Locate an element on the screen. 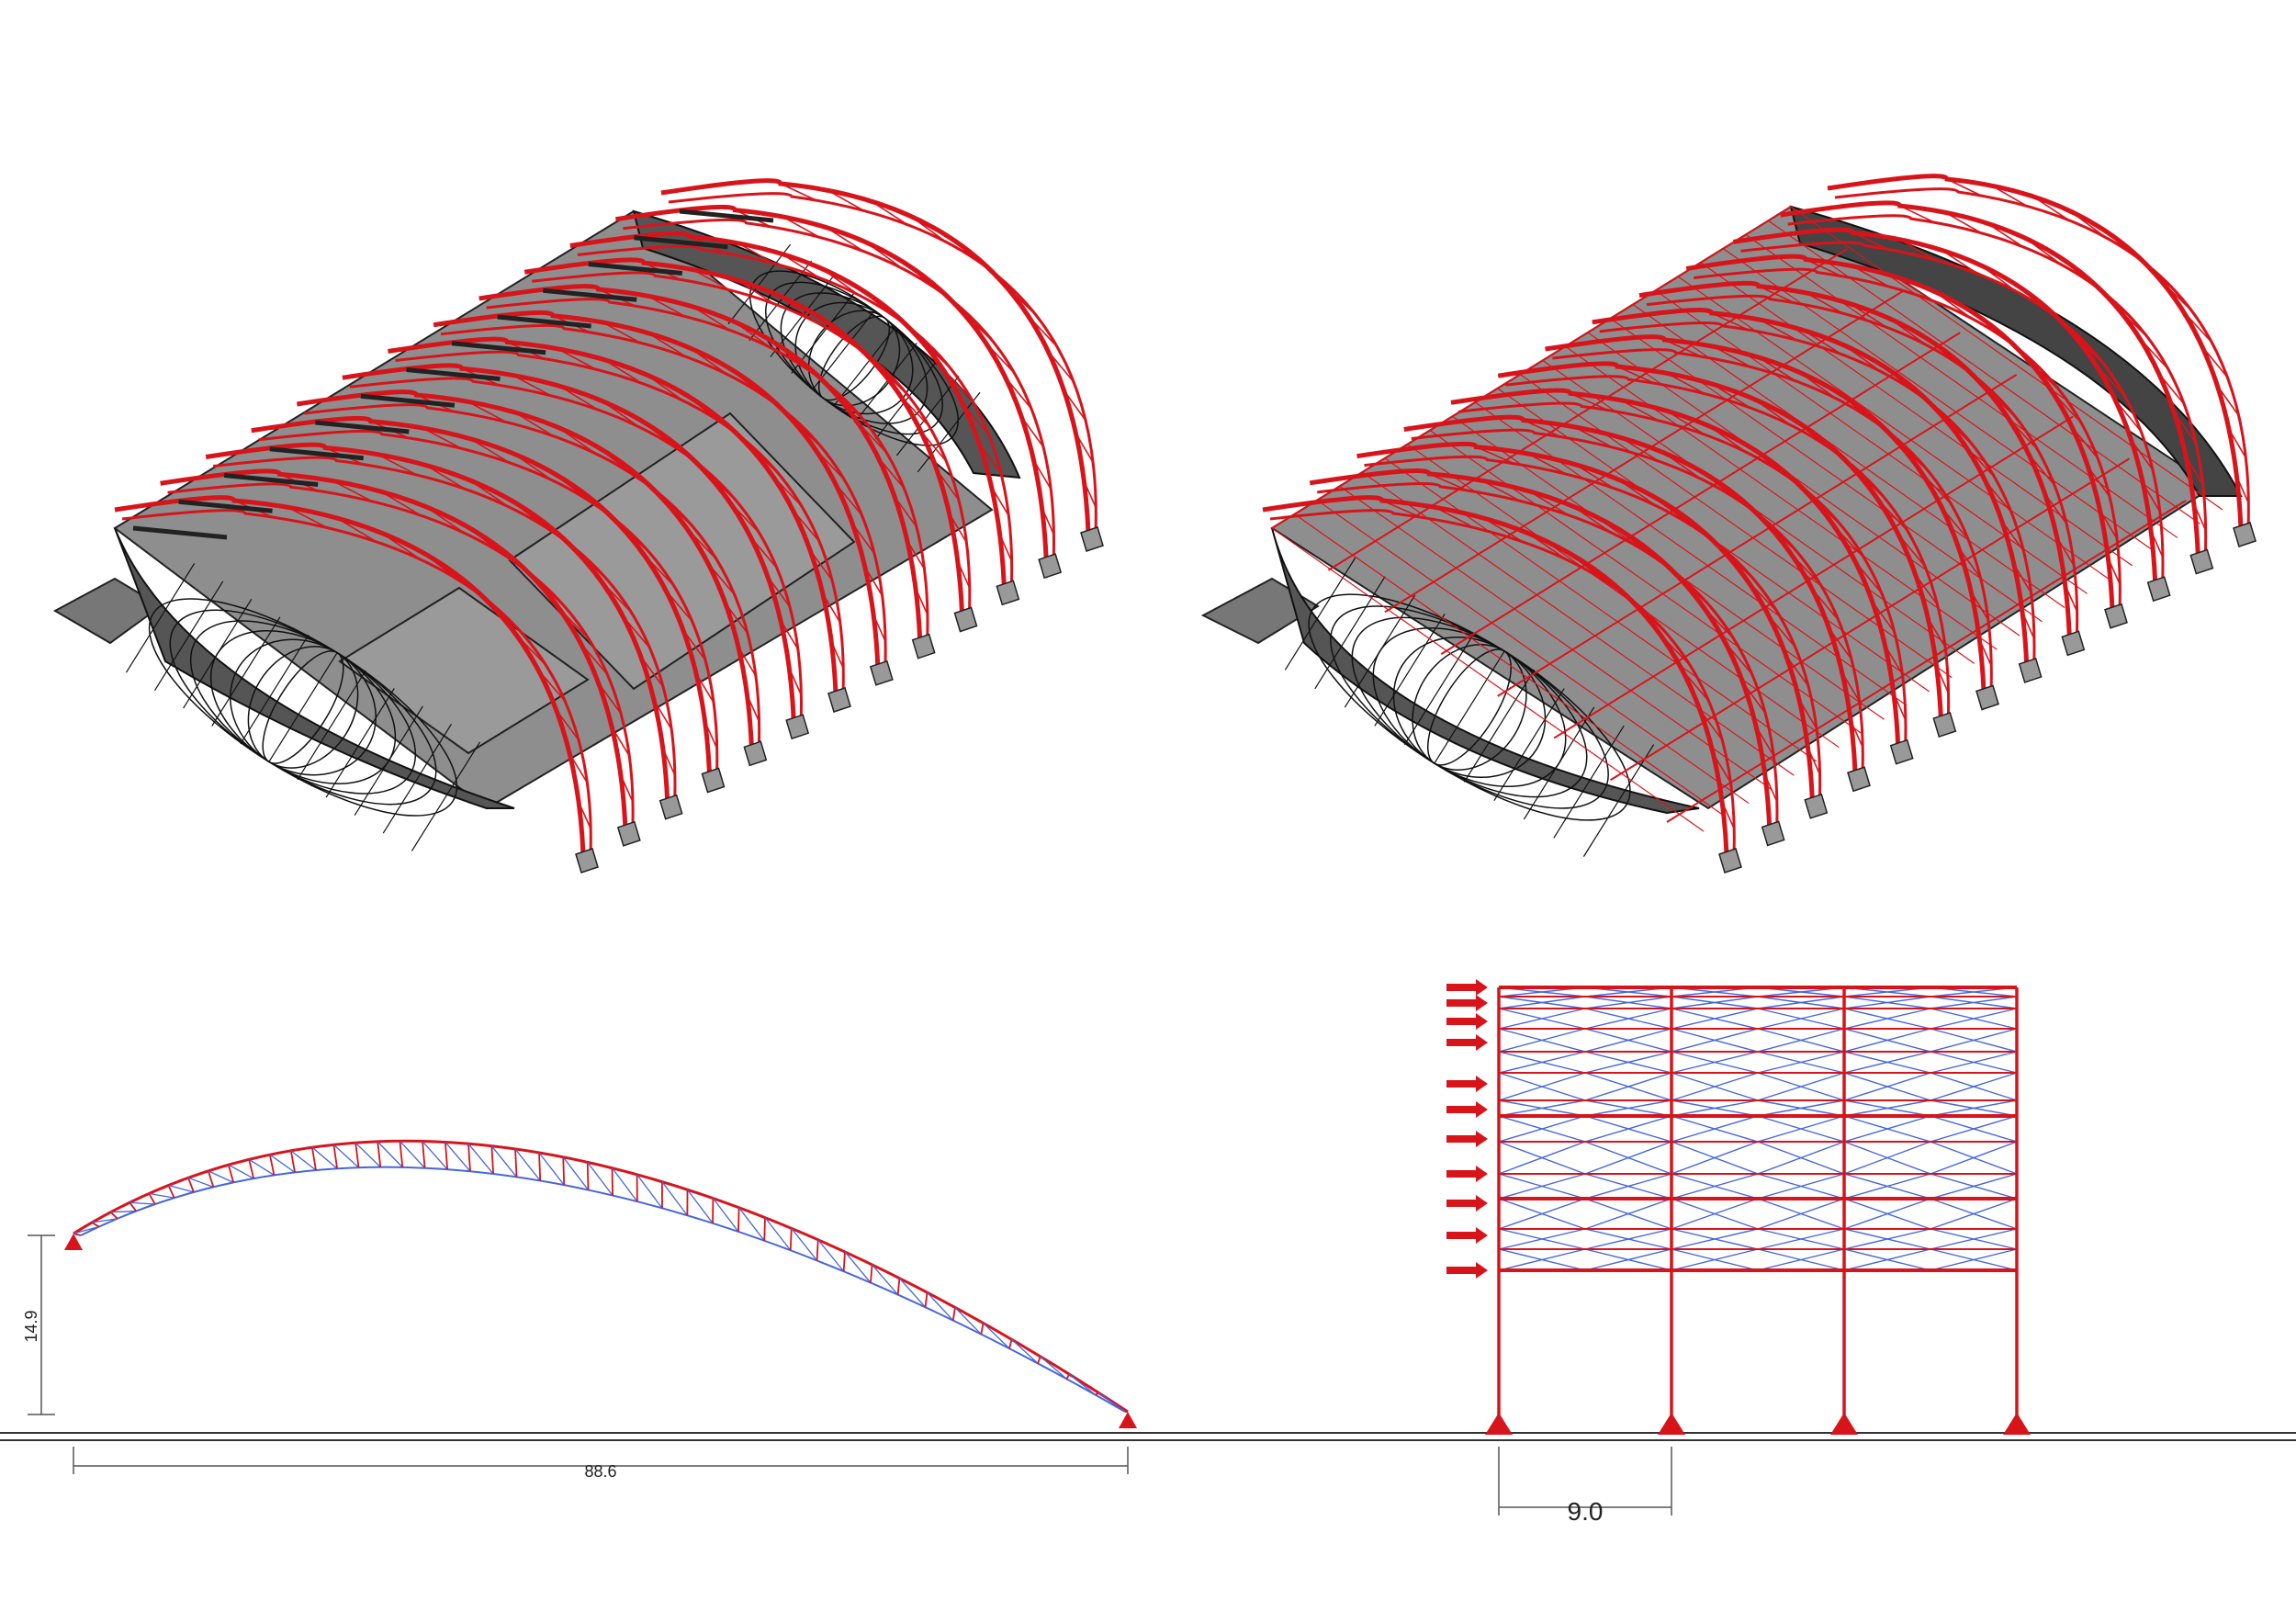 The height and width of the screenshot is (1623, 2296). frame-supports is located at coordinates (1758, 1424).